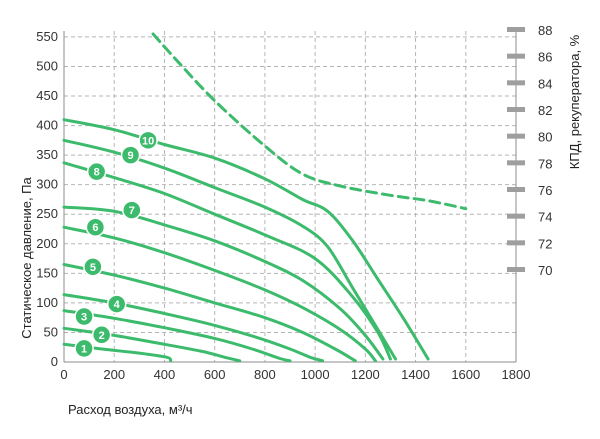 This screenshot has width=600, height=439. Describe the element at coordinates (47, 184) in the screenshot. I see `y-tick-label: 300` at that location.